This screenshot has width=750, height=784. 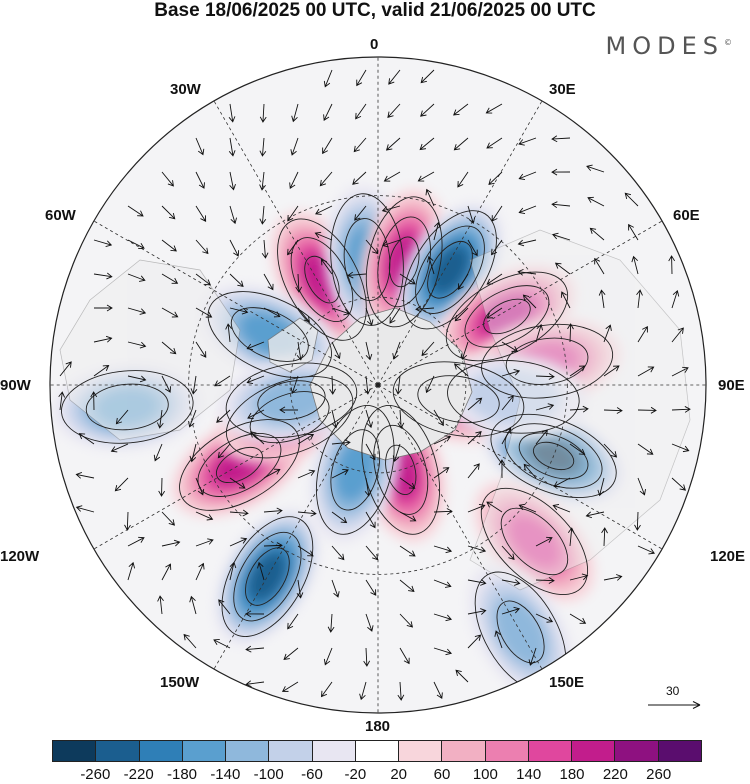 I want to click on colorbar-tick-label: 180, so click(x=572, y=774).